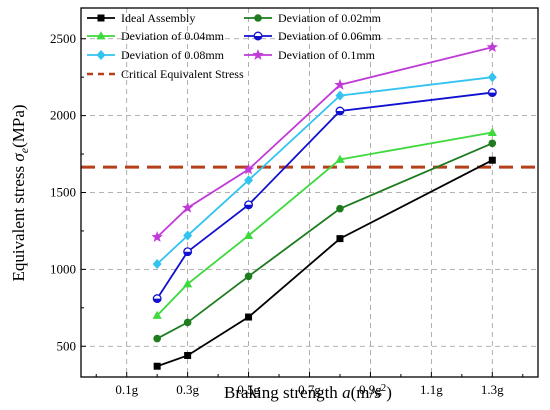 The height and width of the screenshot is (410, 550). What do you see at coordinates (187, 389) in the screenshot?
I see `x-tick-label: 0.3g` at bounding box center [187, 389].